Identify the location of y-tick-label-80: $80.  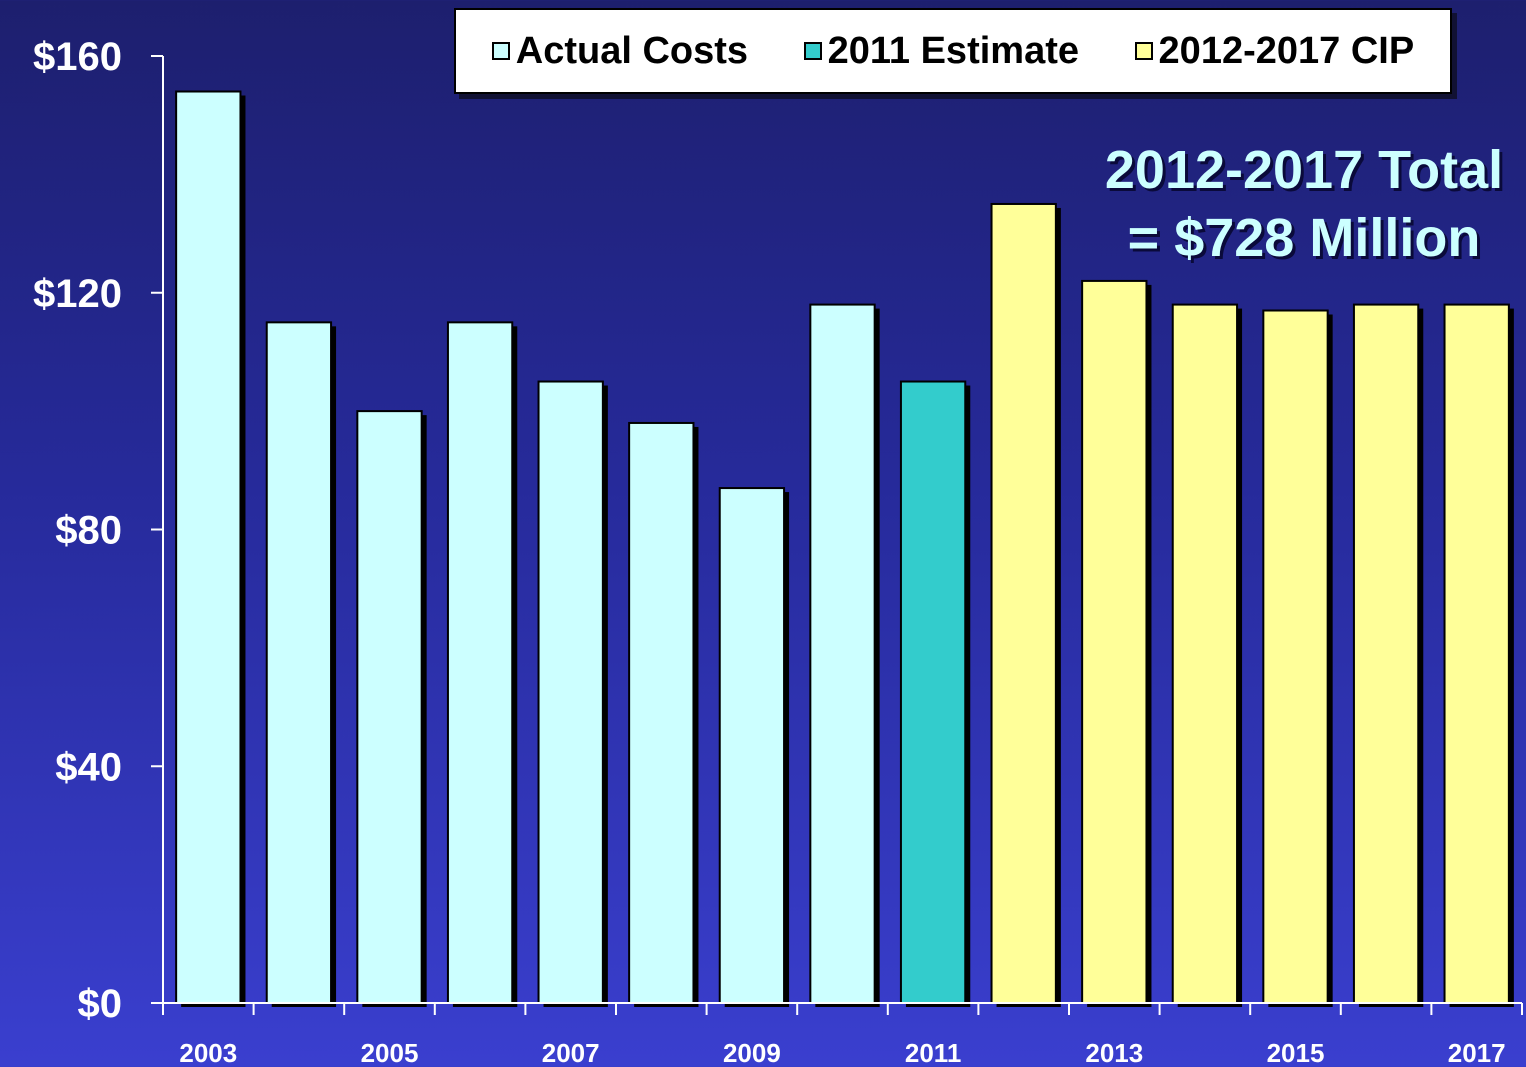
(88, 531).